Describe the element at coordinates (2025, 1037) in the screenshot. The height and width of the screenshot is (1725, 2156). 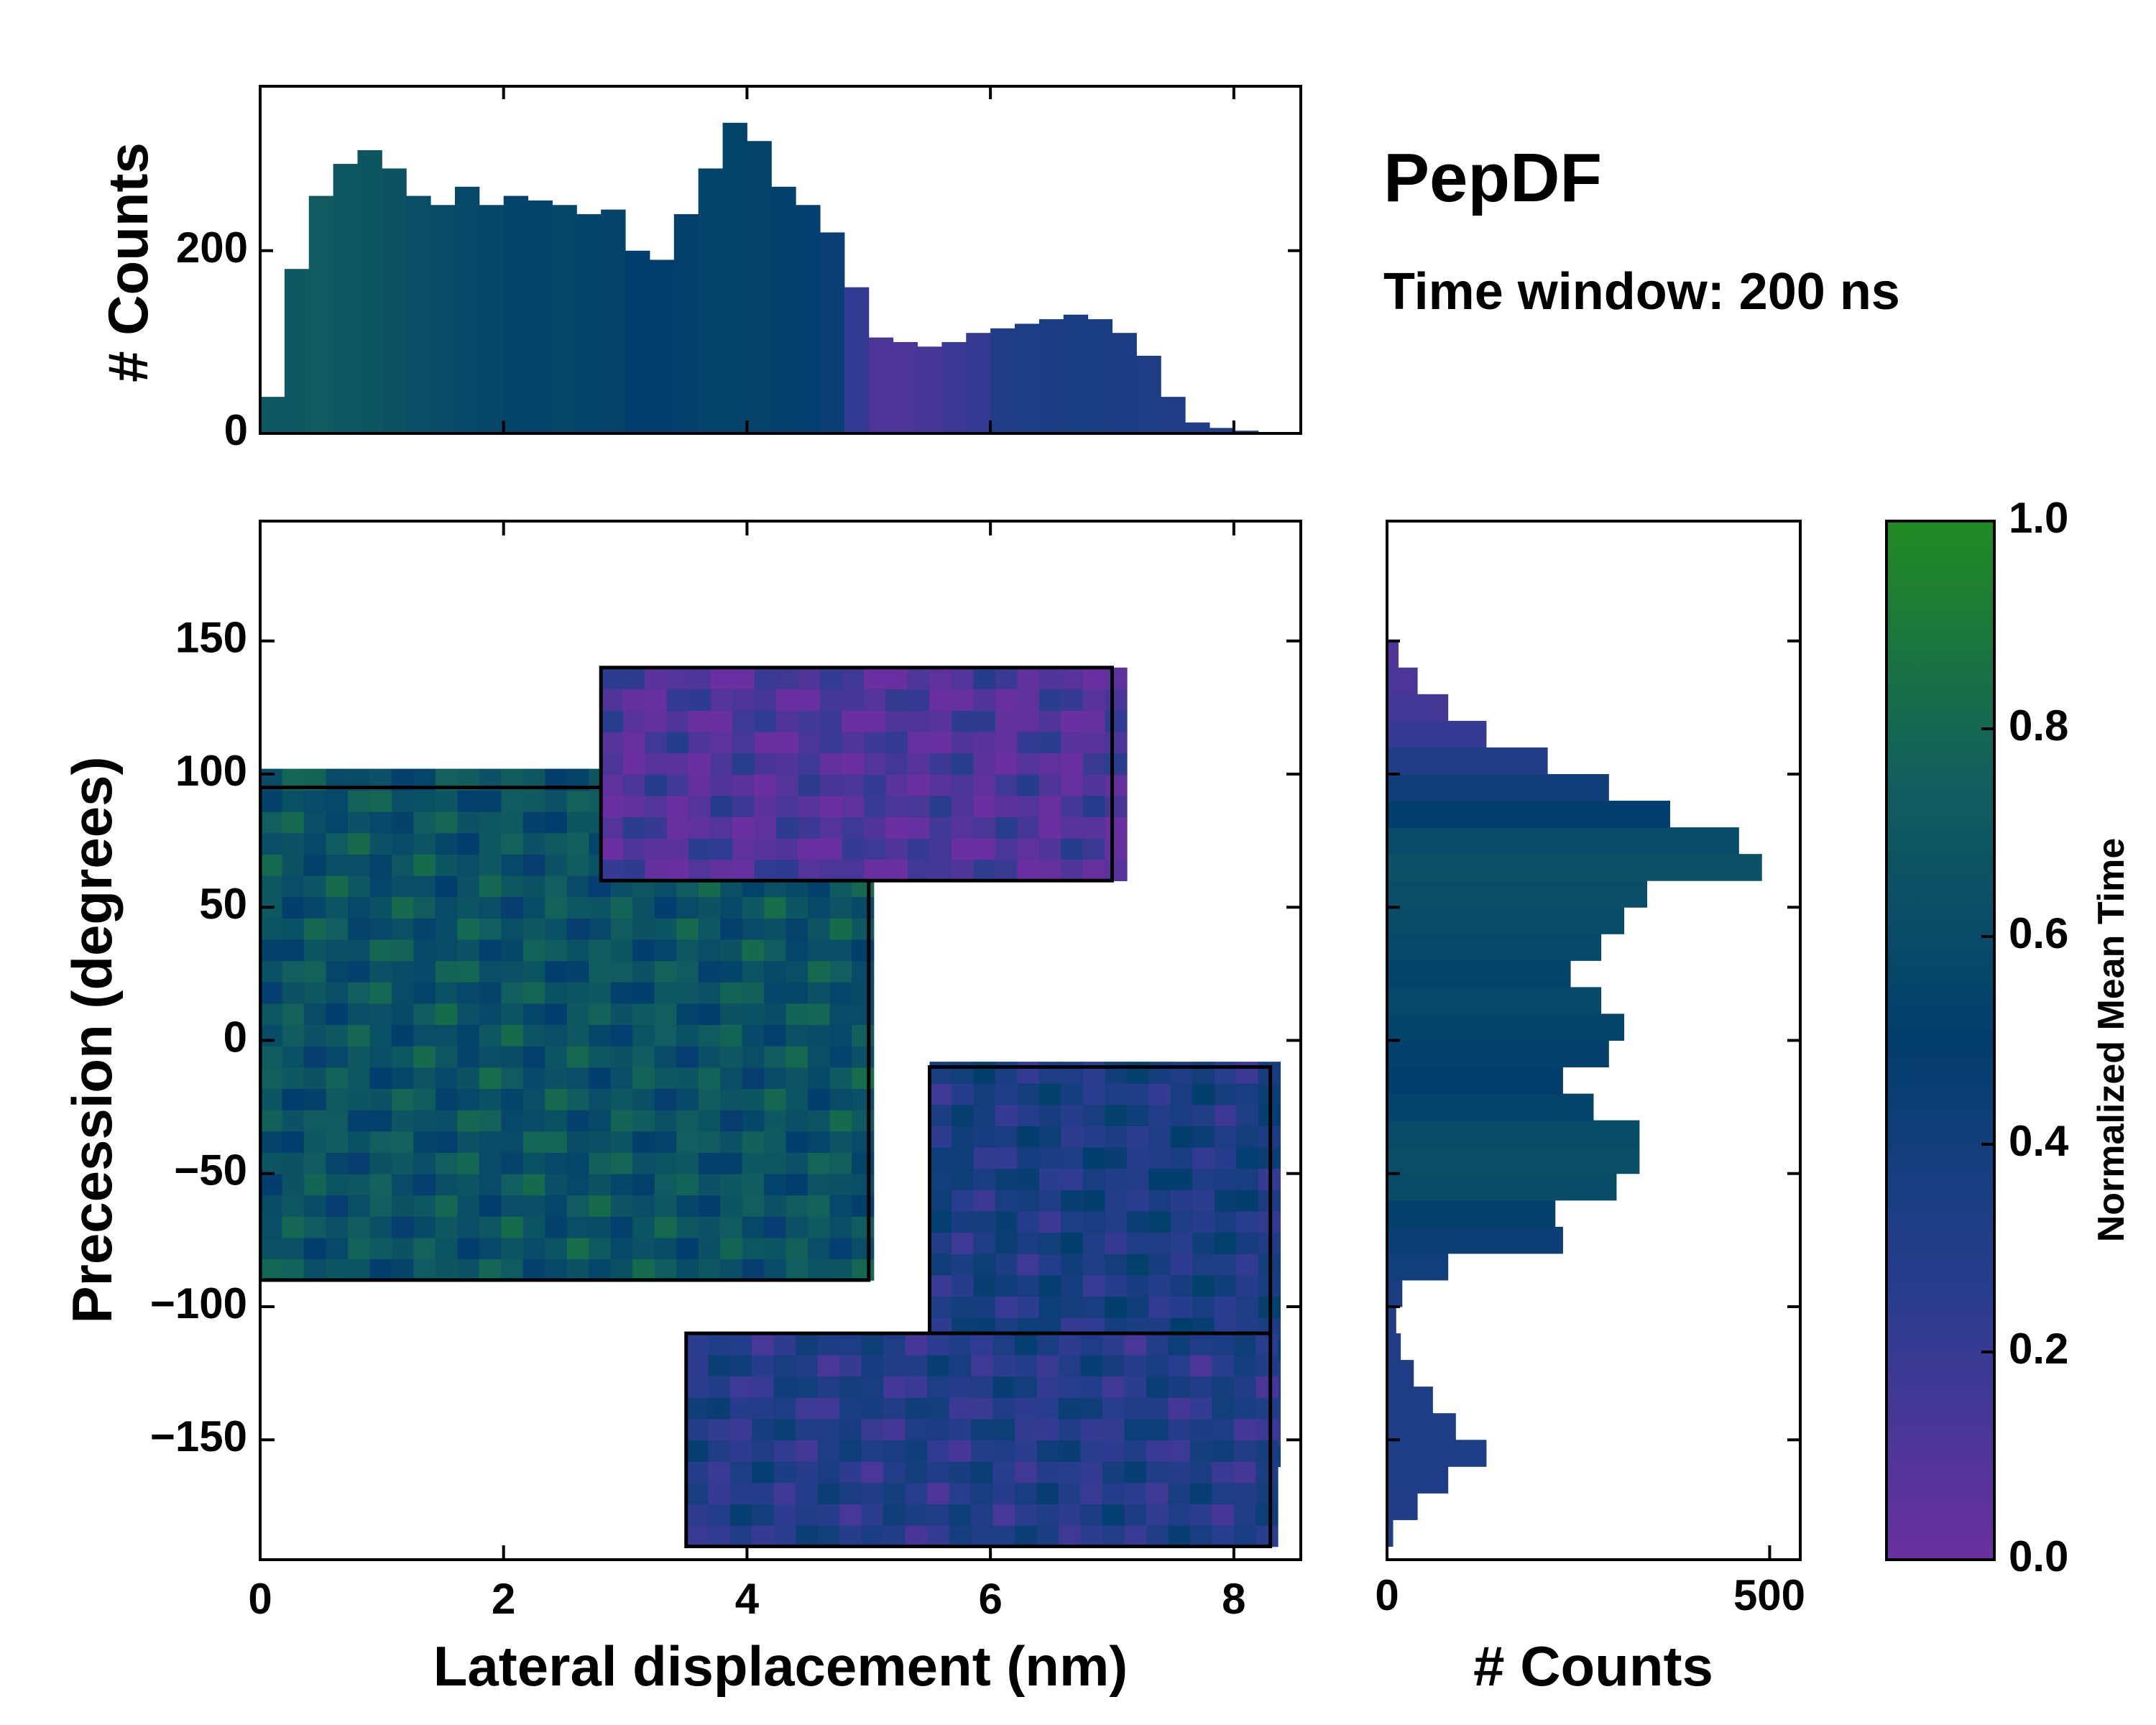
I see `colorbar-tick-labels: 0.0 0.2 0.4 0.6 0.8 1.0` at that location.